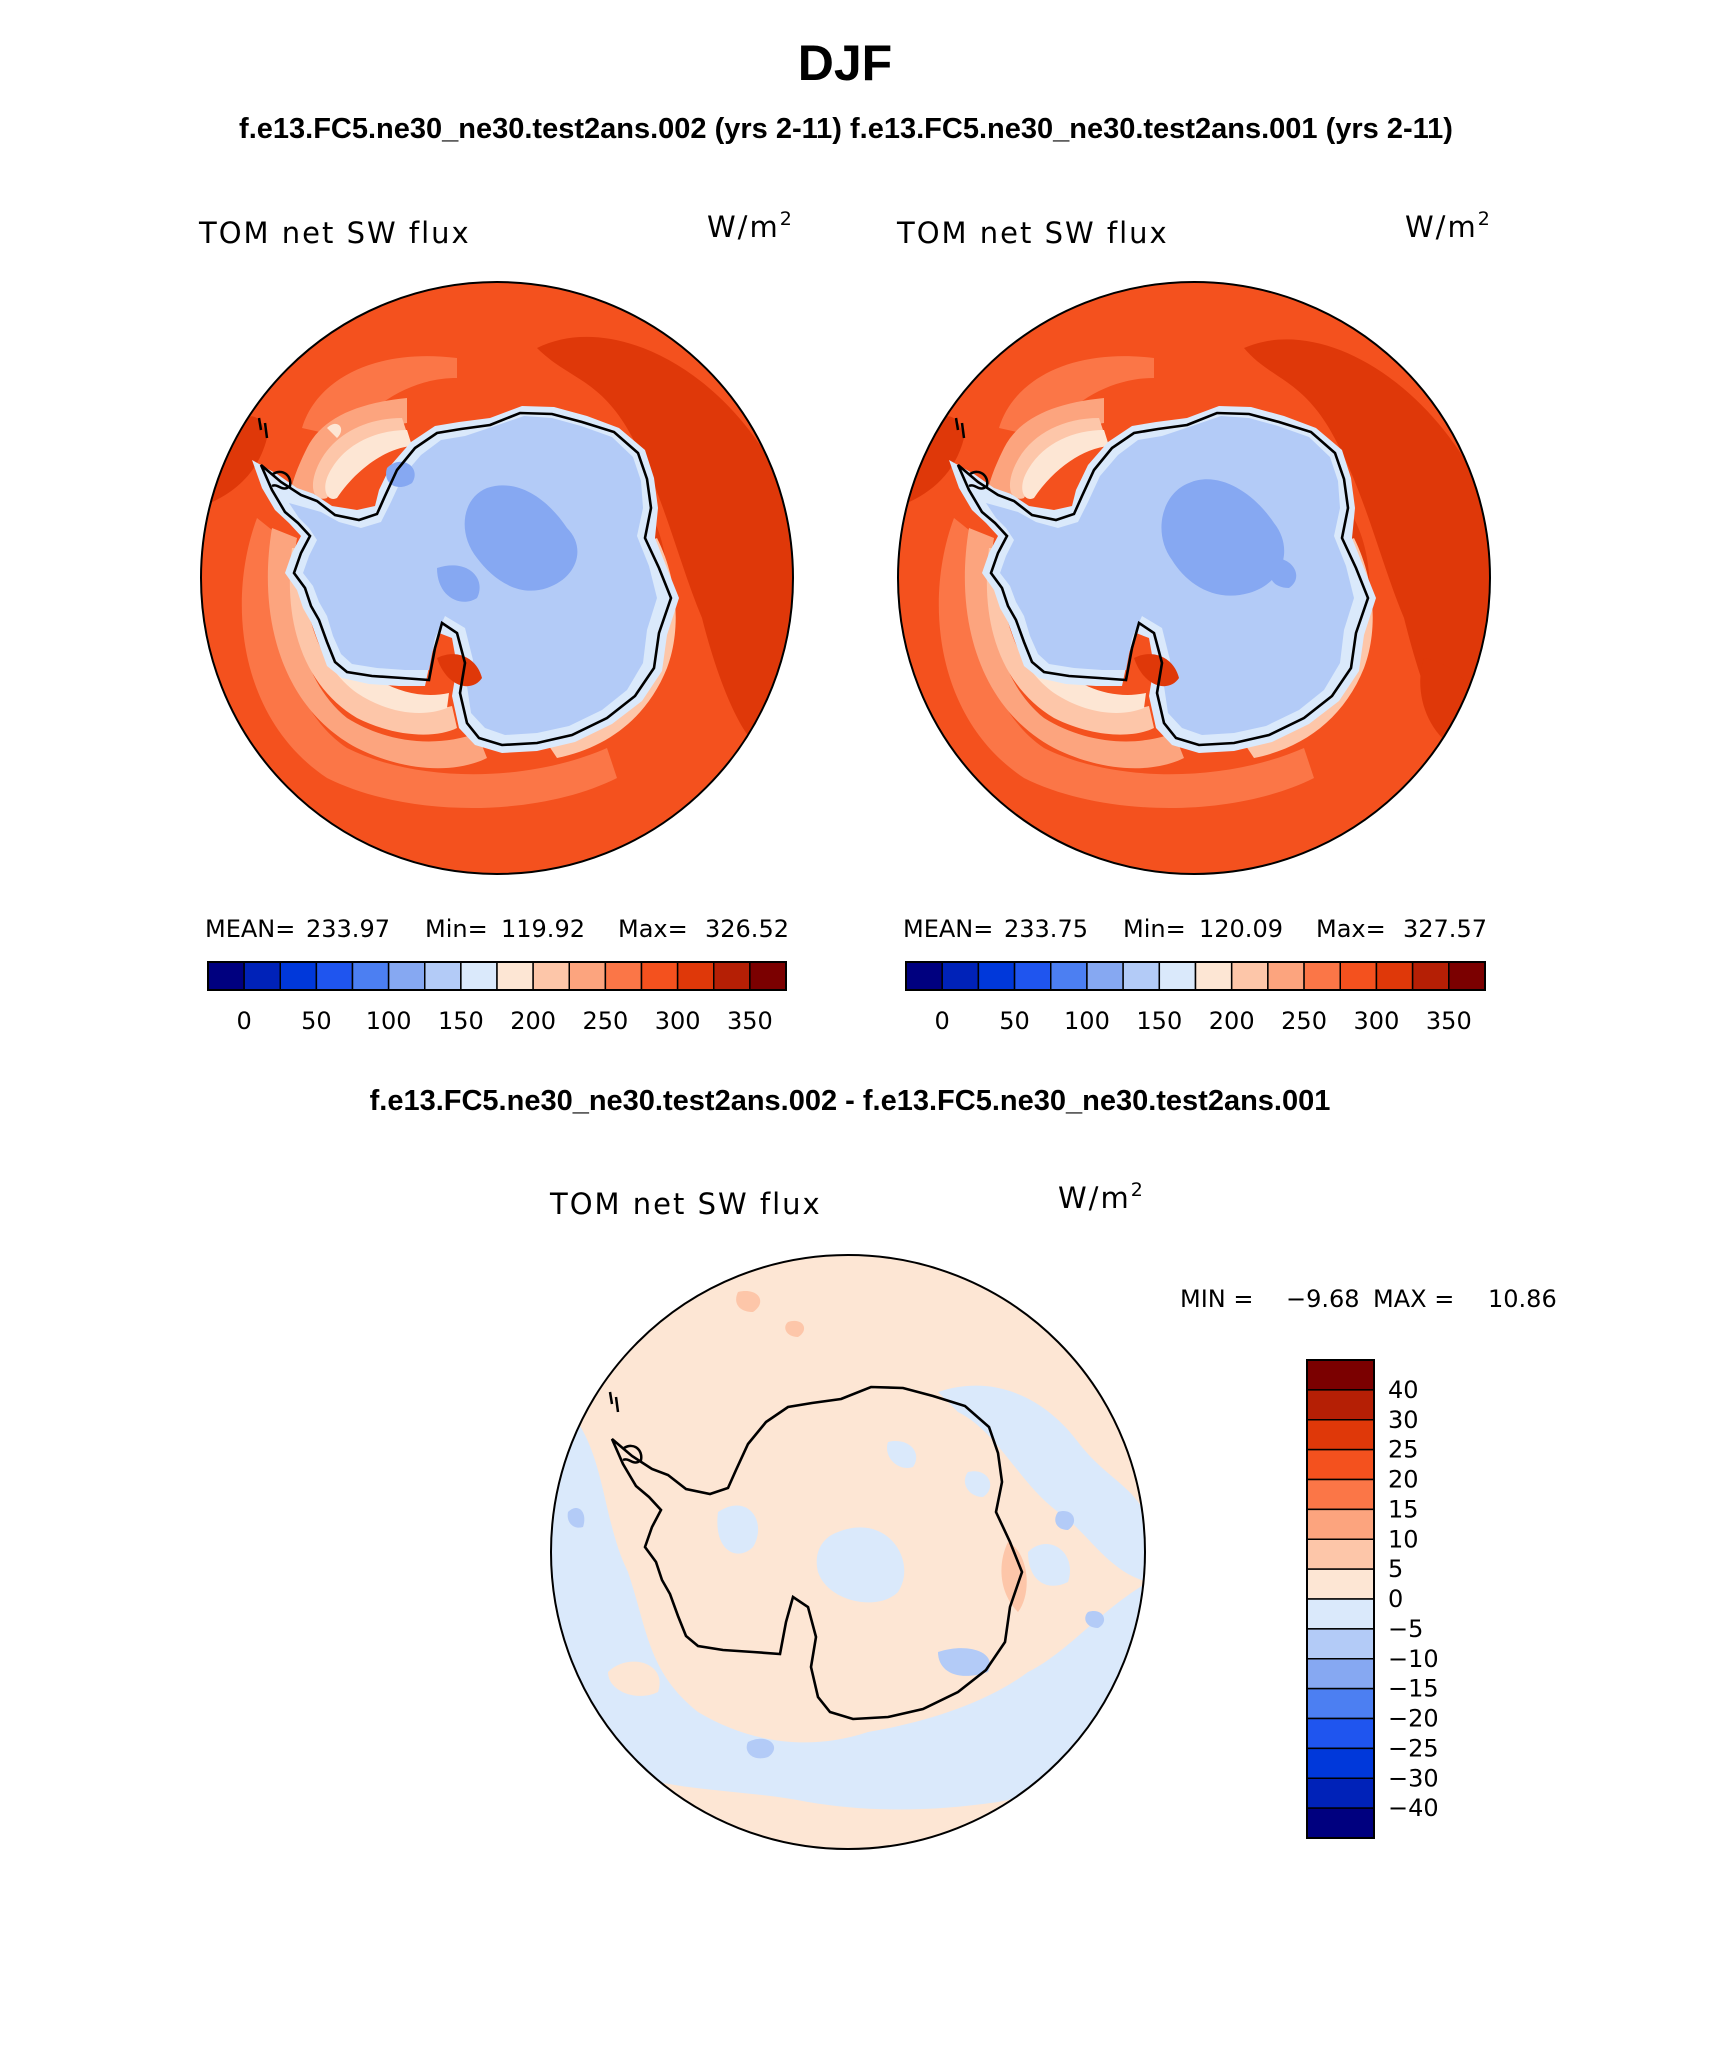 Image resolution: width=1710 pixels, height=2061 pixels. I want to click on panel-a-units: W/m2, so click(750, 226).